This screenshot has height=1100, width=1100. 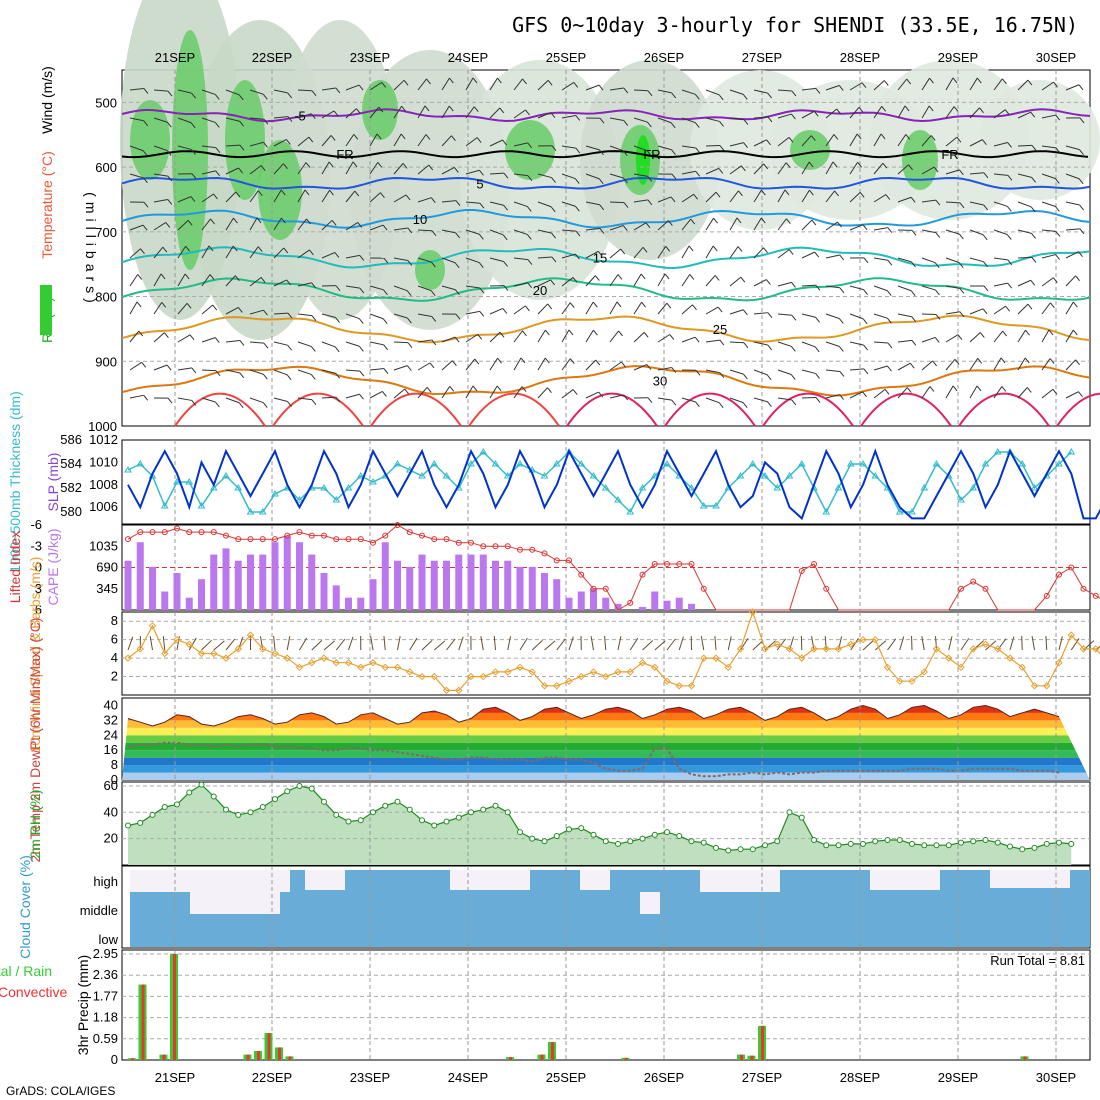 I want to click on temp-band, so click(x=606, y=746).